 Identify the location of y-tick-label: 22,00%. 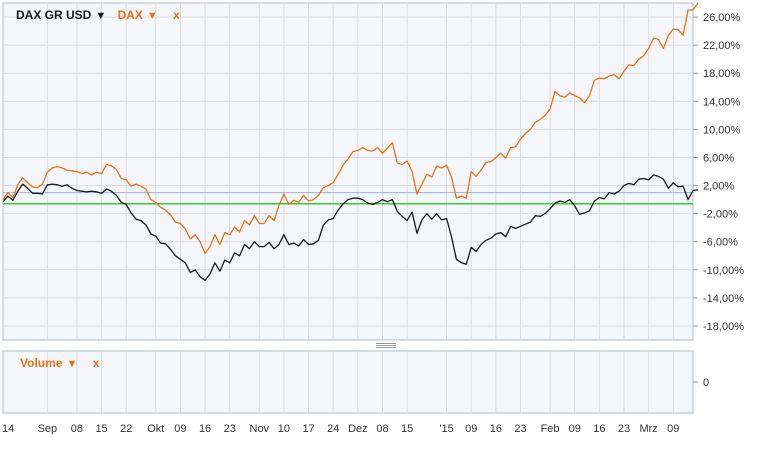
(722, 46).